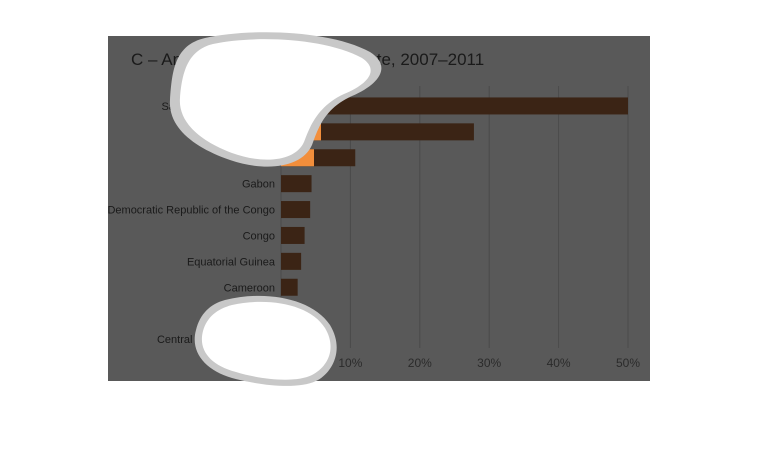 The image size is (758, 476). What do you see at coordinates (249, 288) in the screenshot?
I see `category-label: Cameroon` at bounding box center [249, 288].